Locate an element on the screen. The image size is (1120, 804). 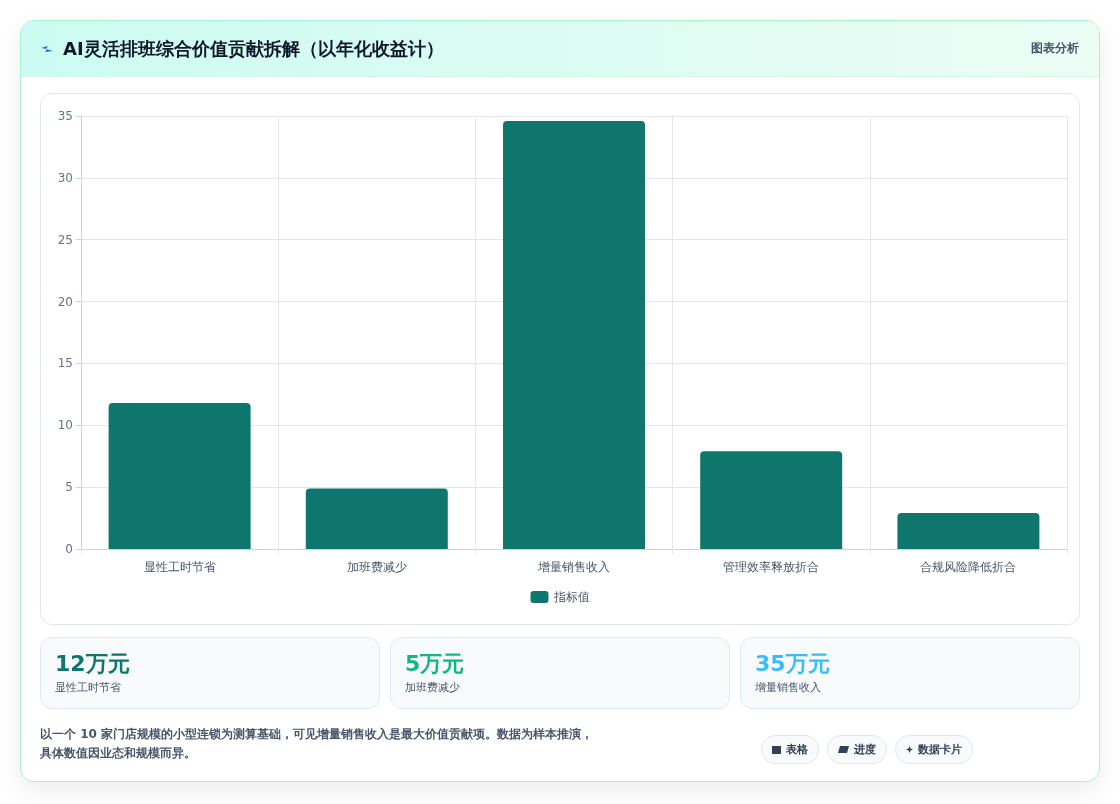
legend-label: 指标值 is located at coordinates (571, 597).